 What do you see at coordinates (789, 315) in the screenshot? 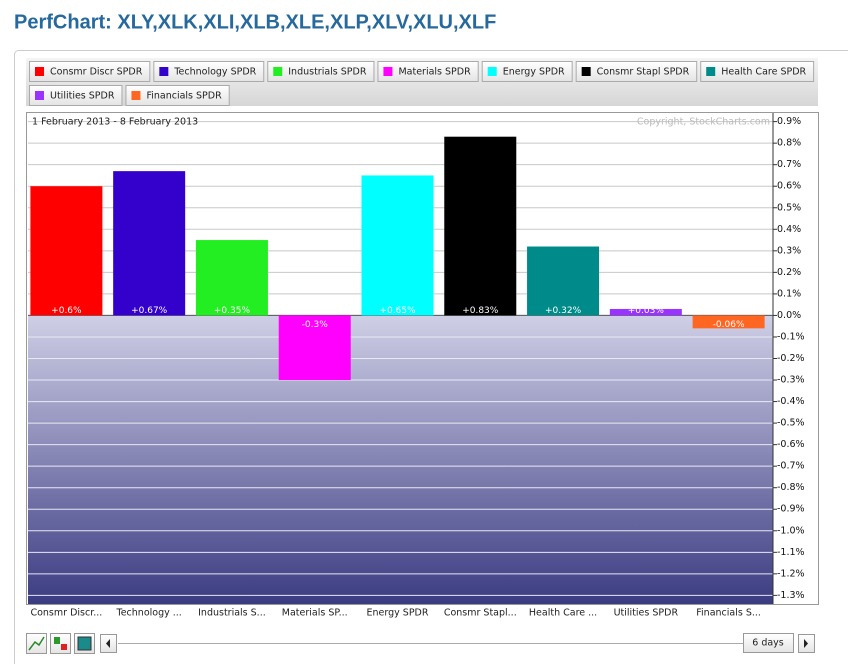
I see `y-tick-label: 0.0%` at bounding box center [789, 315].